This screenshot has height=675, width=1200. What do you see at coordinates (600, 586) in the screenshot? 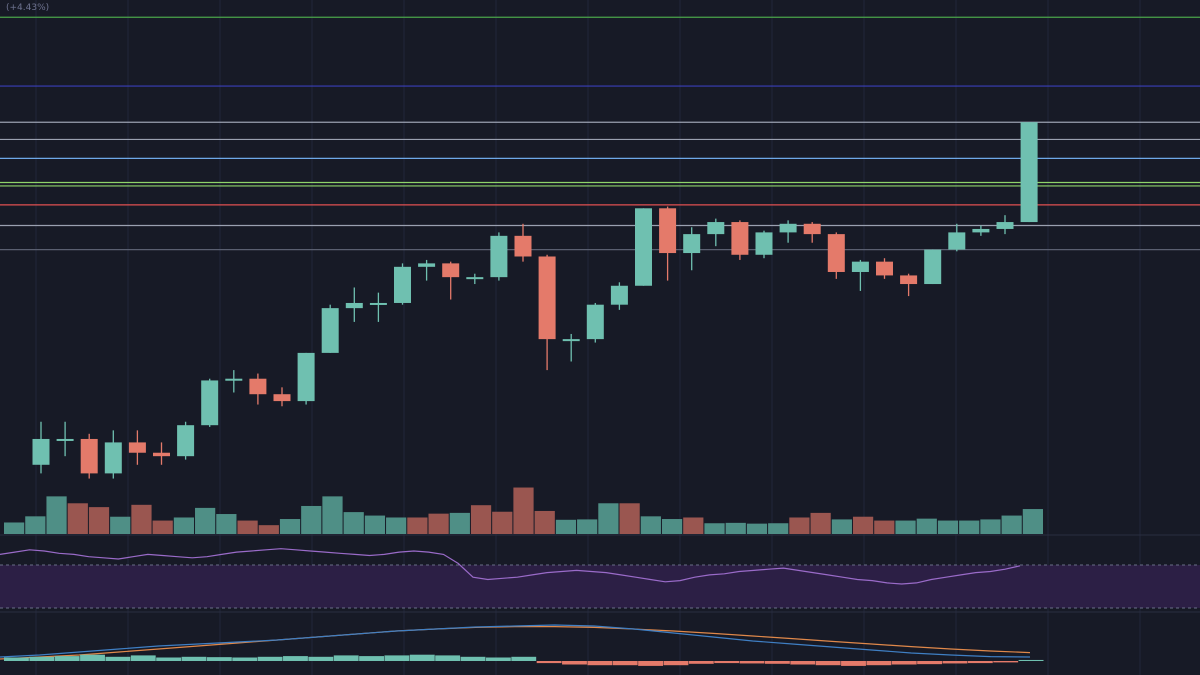
I see `rsi-band` at bounding box center [600, 586].